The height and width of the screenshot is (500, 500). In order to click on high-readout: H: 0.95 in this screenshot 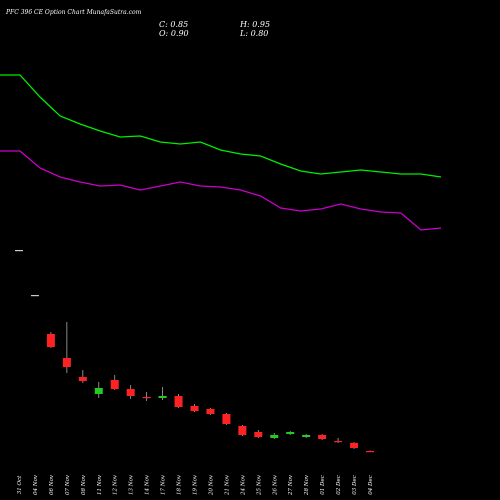, I will do `click(255, 24)`.